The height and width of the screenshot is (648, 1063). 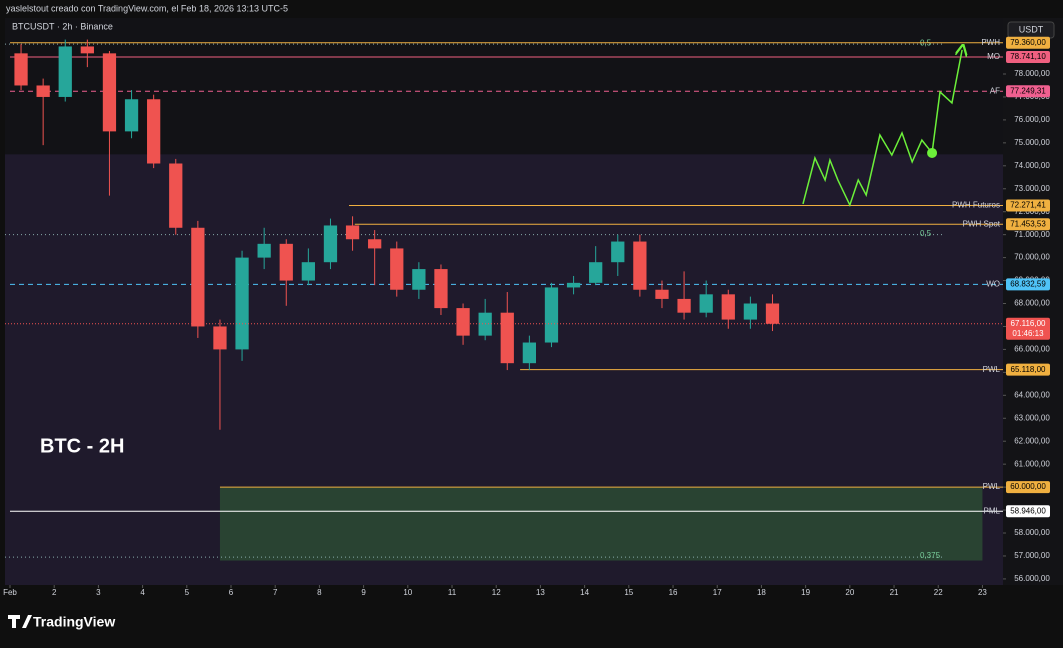 I want to click on level-value: 65.118,00, so click(x=1029, y=369).